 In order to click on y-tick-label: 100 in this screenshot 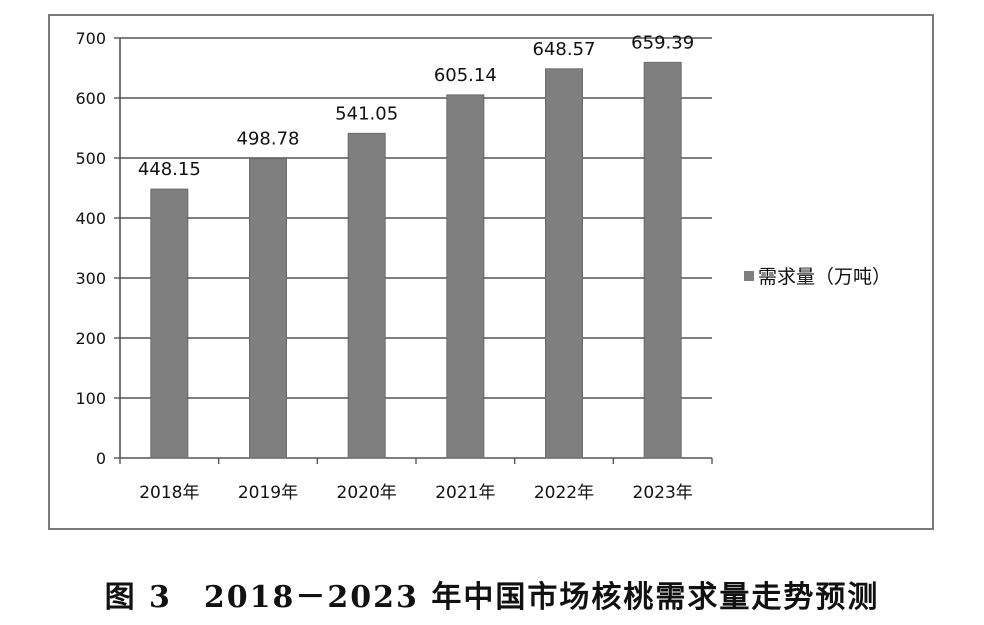, I will do `click(90, 398)`.